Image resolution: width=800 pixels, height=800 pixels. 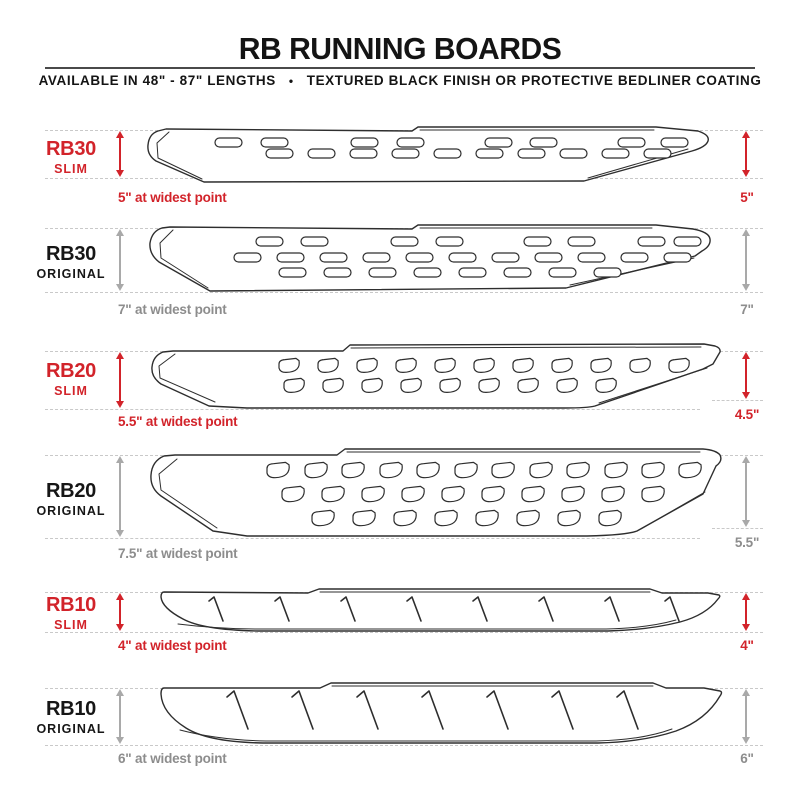 I want to click on widest-point-label: 5" at widest point, so click(x=172, y=197).